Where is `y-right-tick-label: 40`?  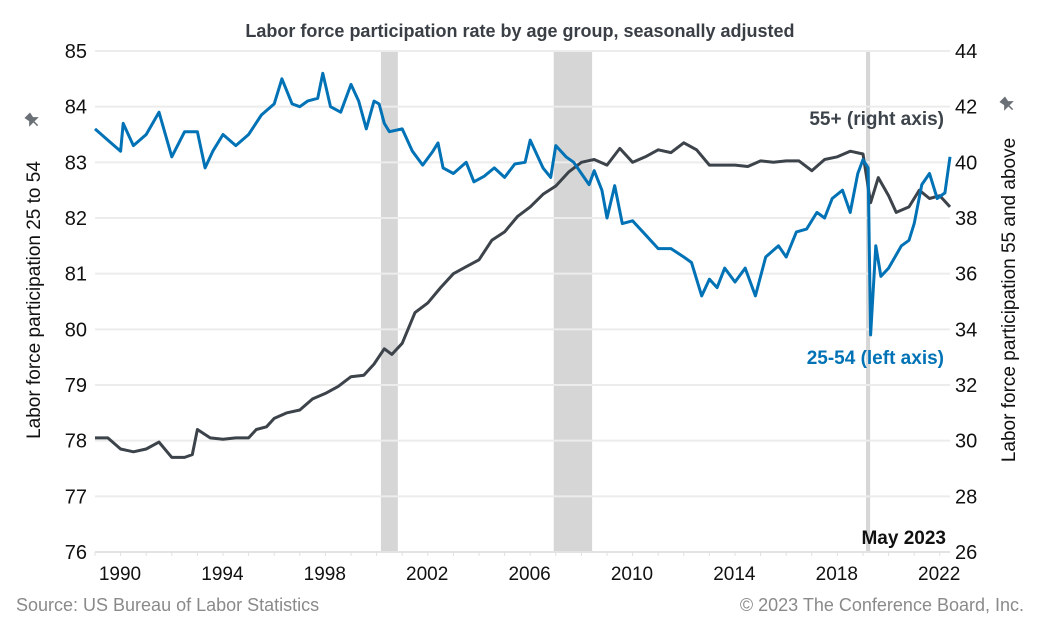
y-right-tick-label: 40 is located at coordinates (966, 163).